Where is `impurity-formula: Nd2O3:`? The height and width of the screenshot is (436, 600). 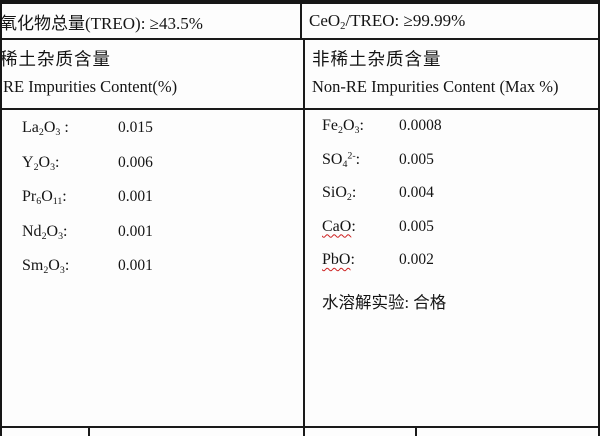
impurity-formula: Nd2O3: is located at coordinates (45, 232).